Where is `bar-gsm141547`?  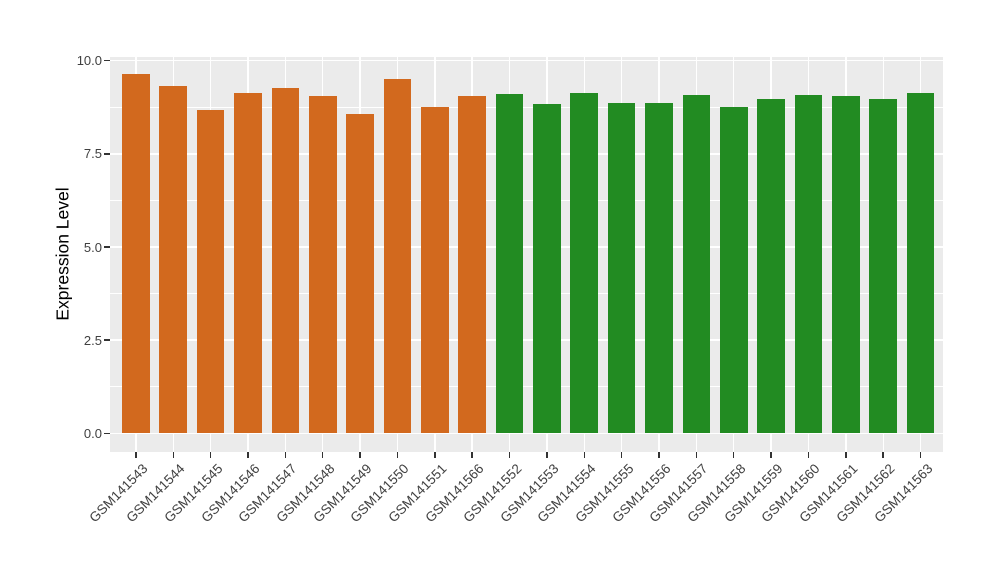
bar-gsm141547 is located at coordinates (285, 260).